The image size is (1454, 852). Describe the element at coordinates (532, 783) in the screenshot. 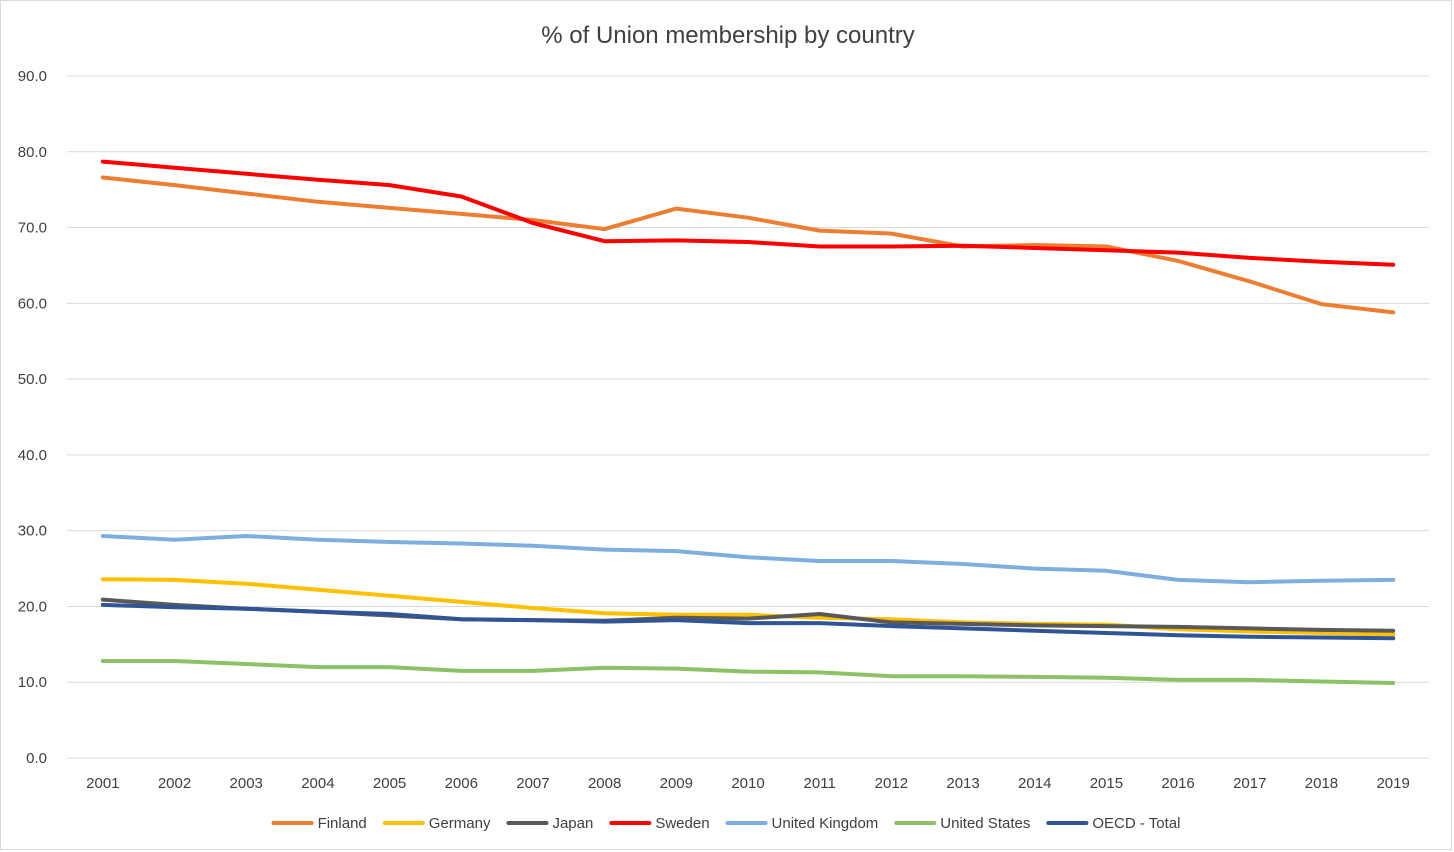

I see `x-tick-label: 2007` at that location.